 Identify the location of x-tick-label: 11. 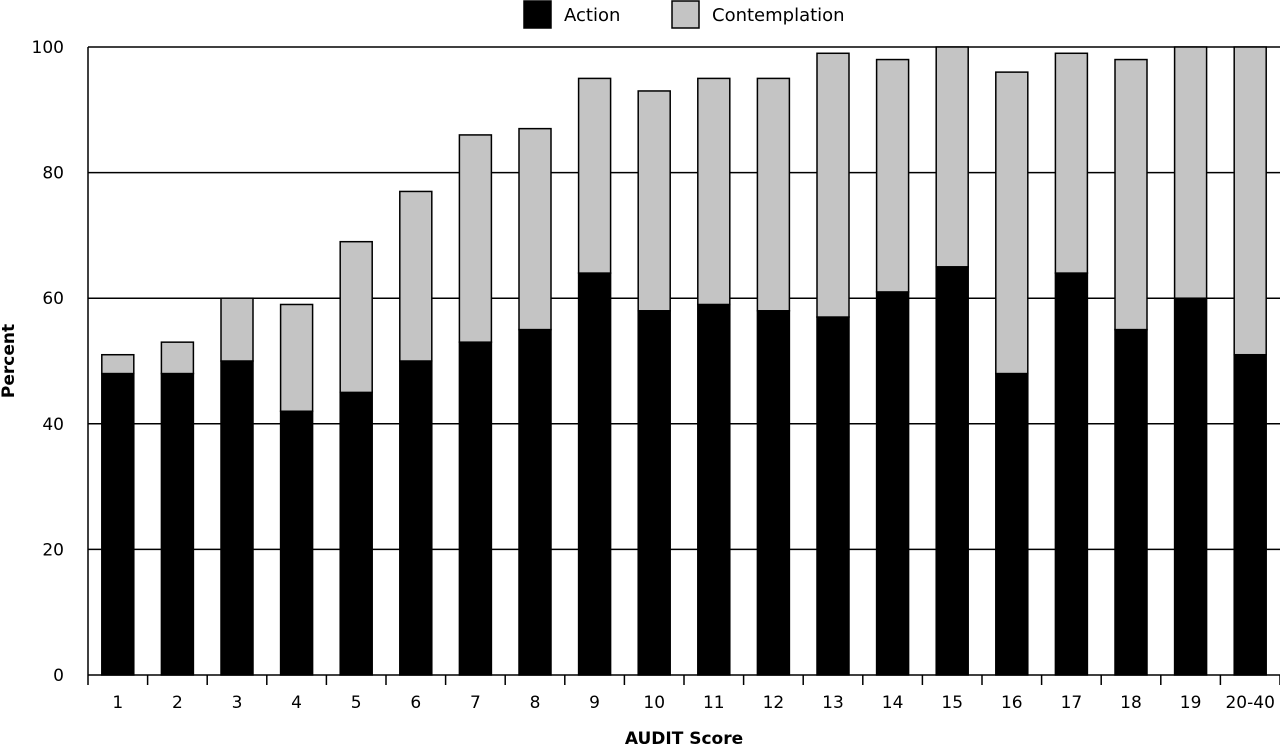
(714, 703).